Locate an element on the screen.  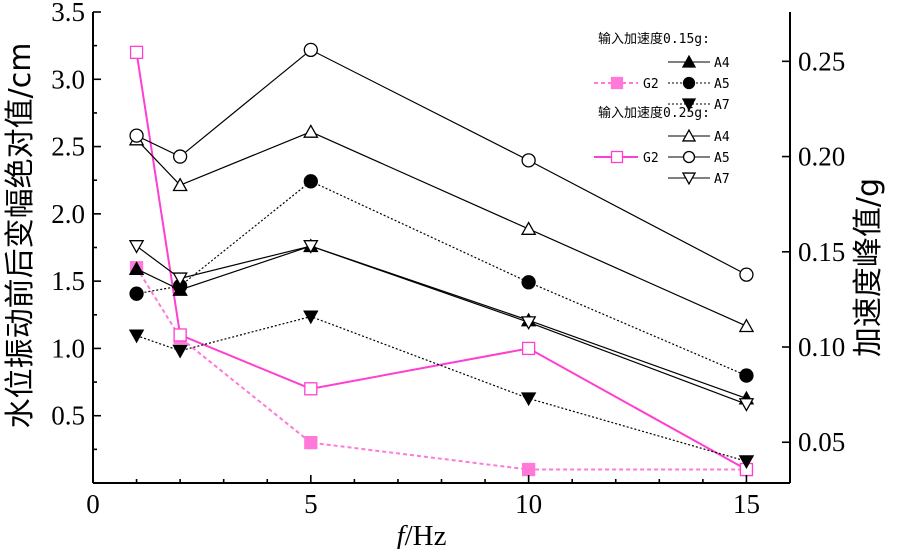
y-tick-label-left: 1.0 is located at coordinates (68, 348).